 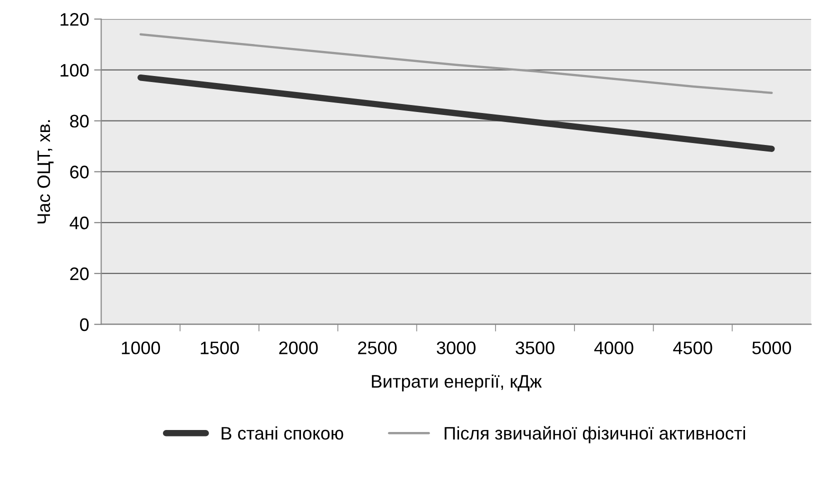 What do you see at coordinates (772, 348) in the screenshot?
I see `x-tick-label: 5000` at bounding box center [772, 348].